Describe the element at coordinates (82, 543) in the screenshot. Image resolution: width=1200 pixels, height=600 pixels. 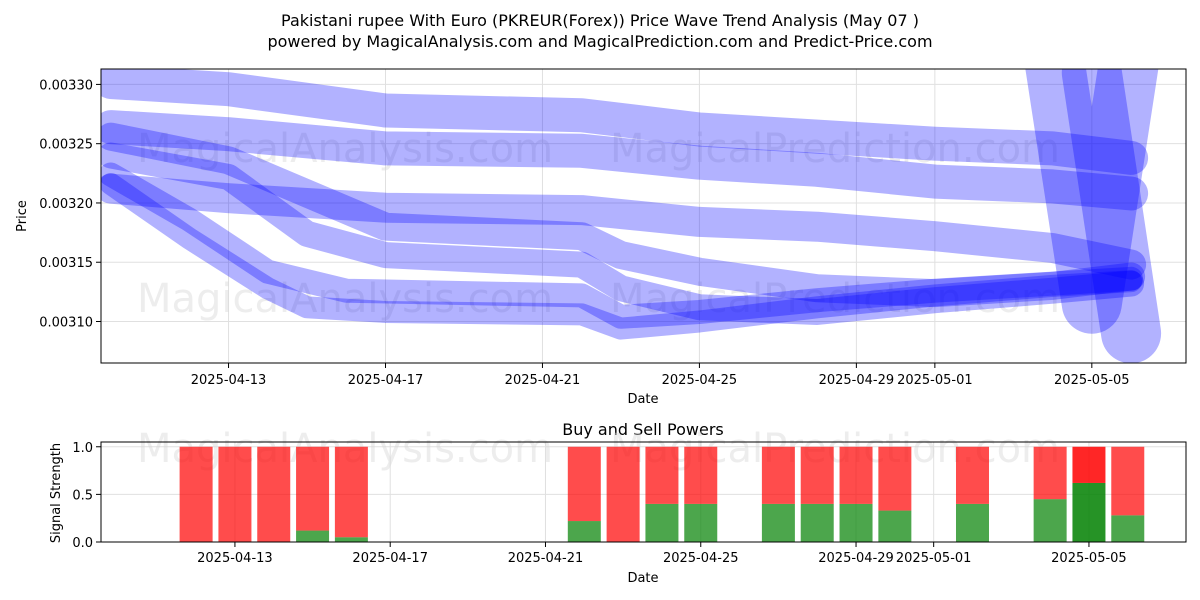
I see `signal-y-tick-label: 0.0` at that location.